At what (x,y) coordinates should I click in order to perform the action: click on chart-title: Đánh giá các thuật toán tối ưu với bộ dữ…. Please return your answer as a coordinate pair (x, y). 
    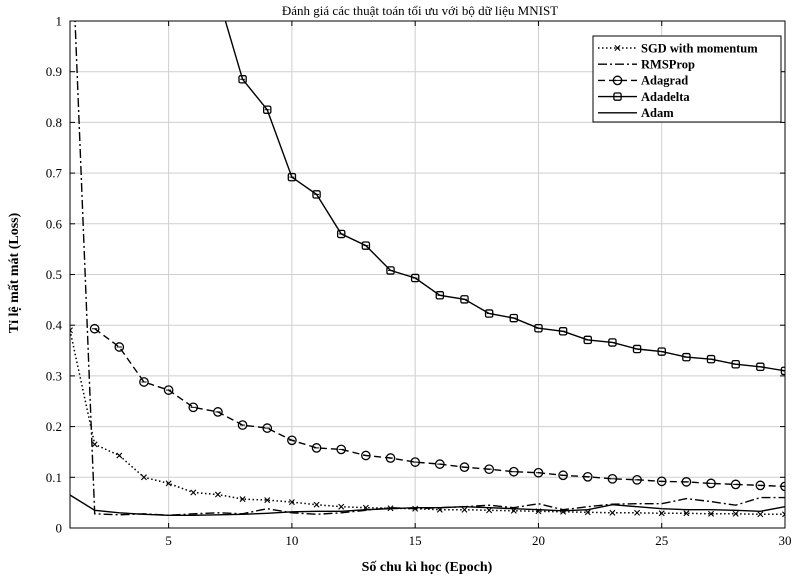
    Looking at the image, I should click on (420, 10).